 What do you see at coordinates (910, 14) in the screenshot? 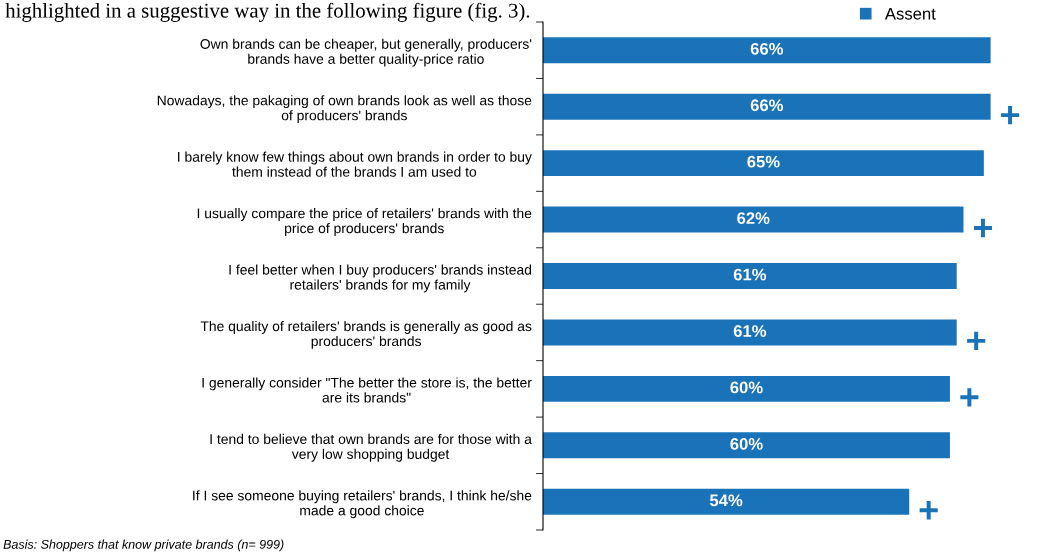
I see `legend-label: Assent` at bounding box center [910, 14].